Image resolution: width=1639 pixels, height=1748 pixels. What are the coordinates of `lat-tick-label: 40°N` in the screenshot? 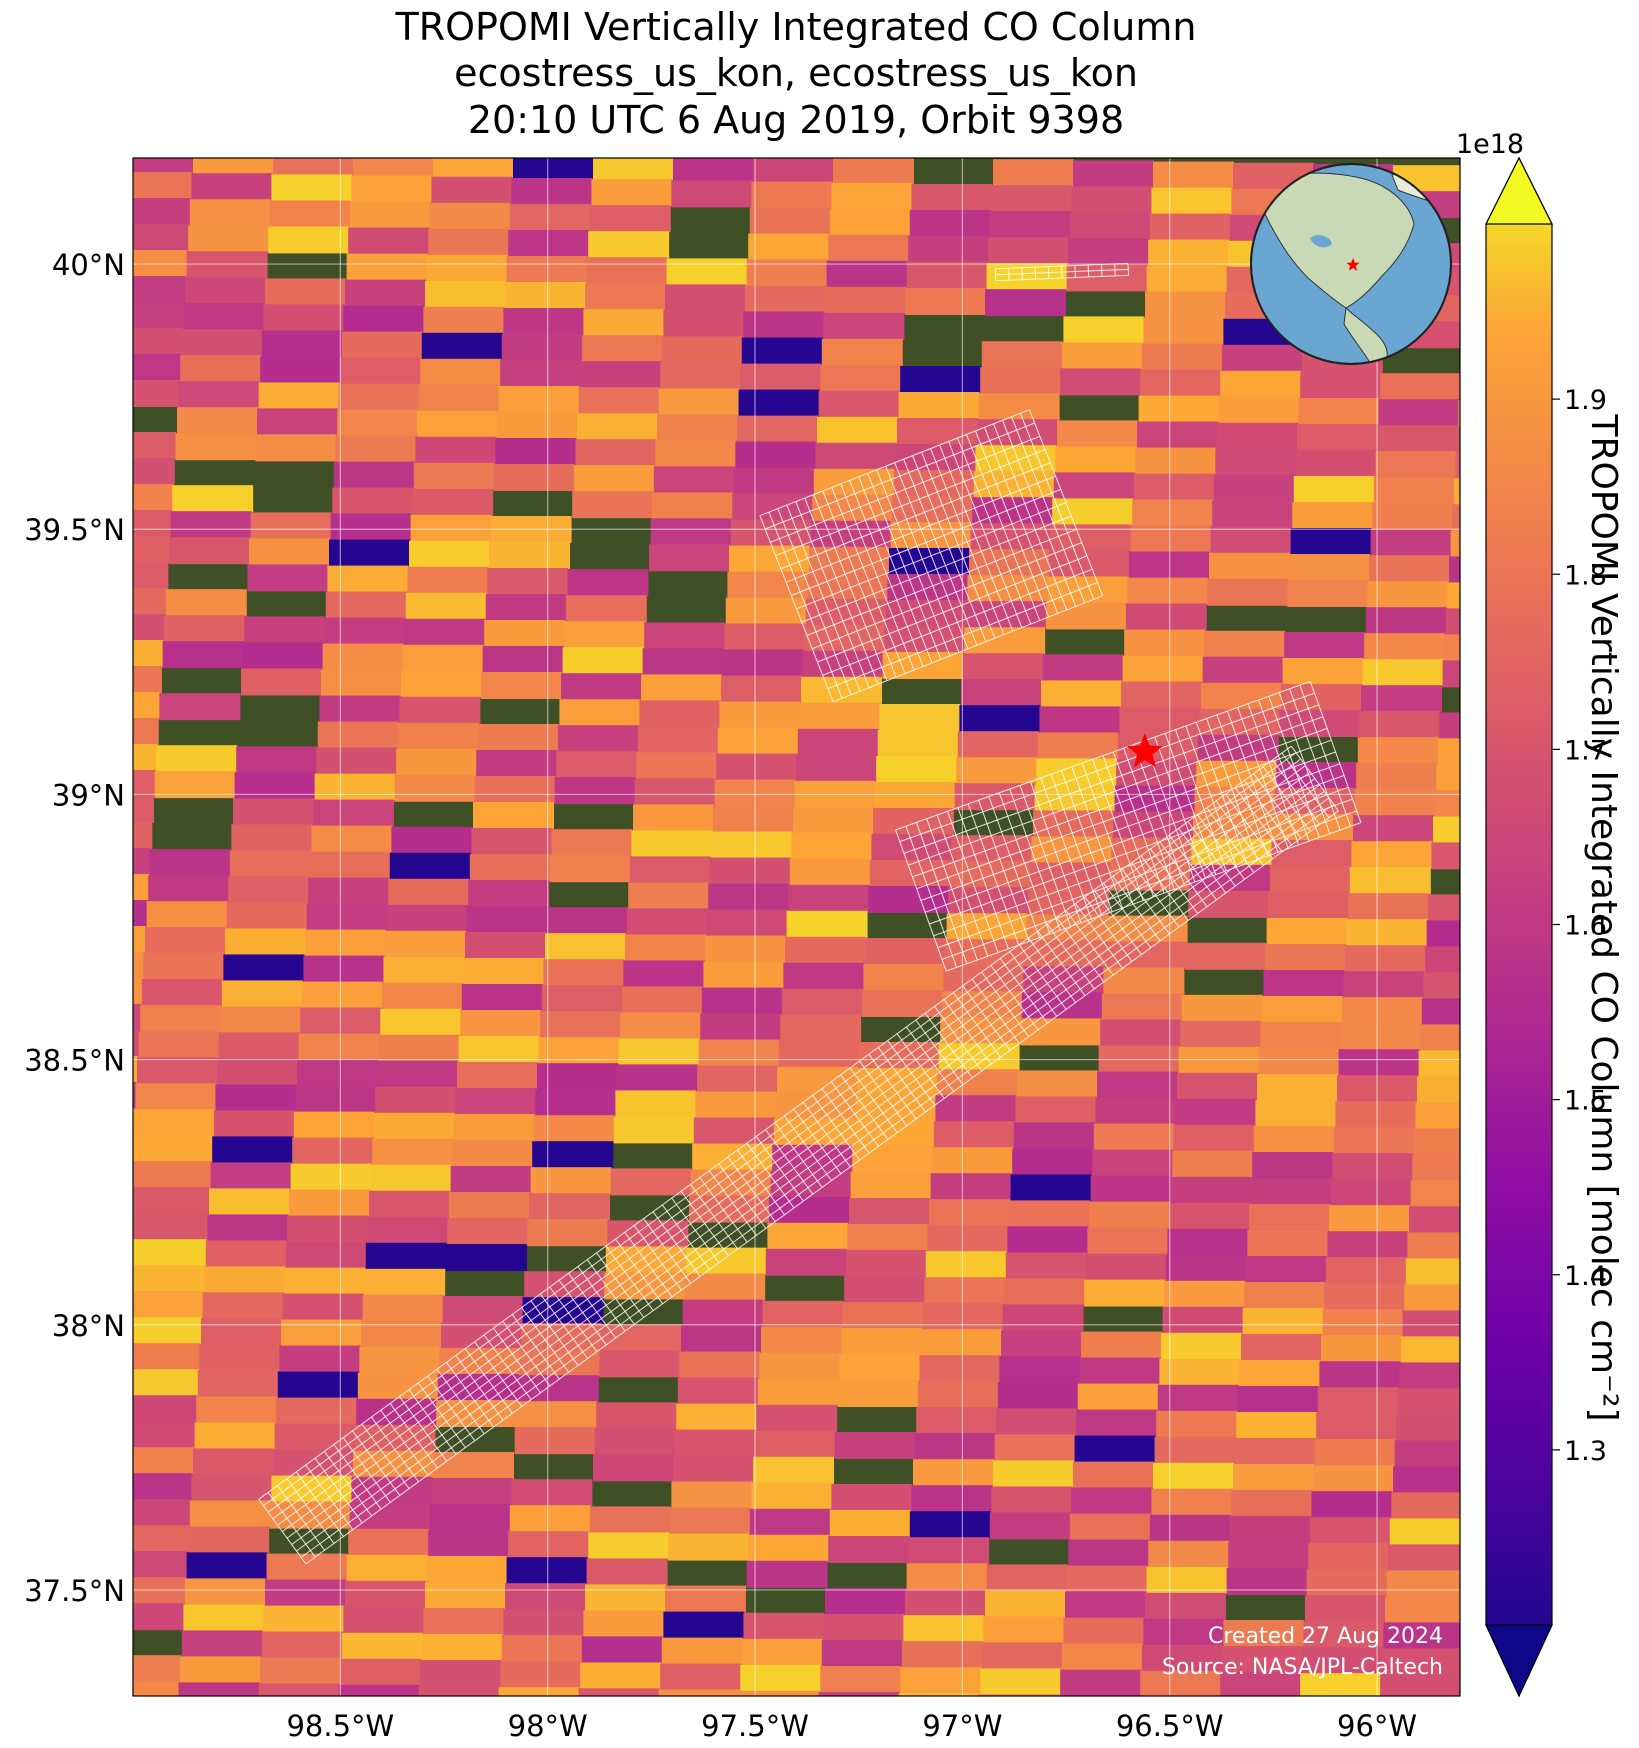 It's located at (88, 265).